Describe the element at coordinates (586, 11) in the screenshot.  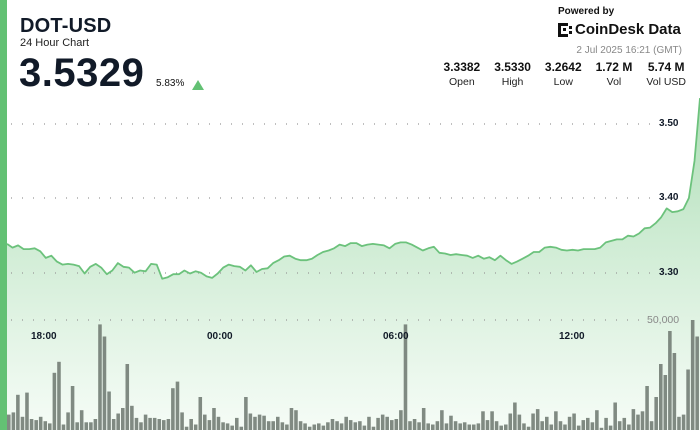
I see `powered-by-label: Powered by` at that location.